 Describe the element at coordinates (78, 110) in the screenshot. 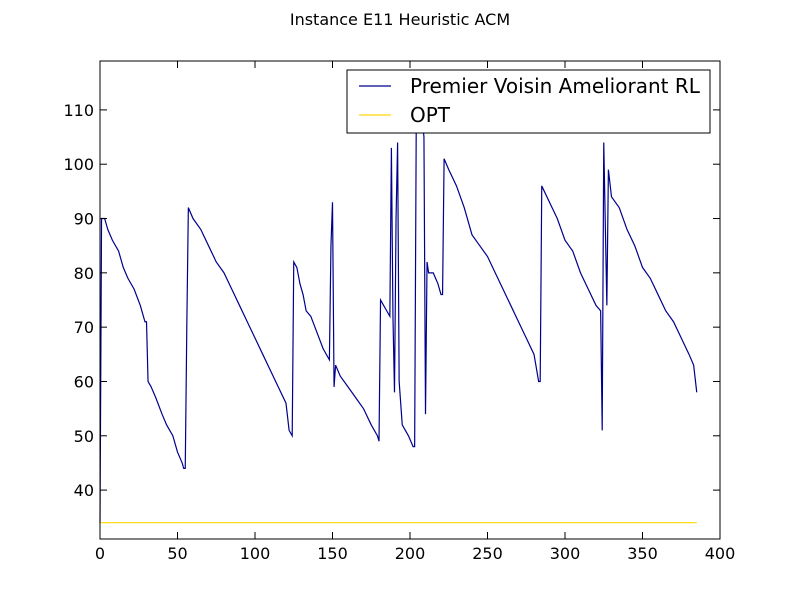

I see `y-tick-label: 110` at that location.